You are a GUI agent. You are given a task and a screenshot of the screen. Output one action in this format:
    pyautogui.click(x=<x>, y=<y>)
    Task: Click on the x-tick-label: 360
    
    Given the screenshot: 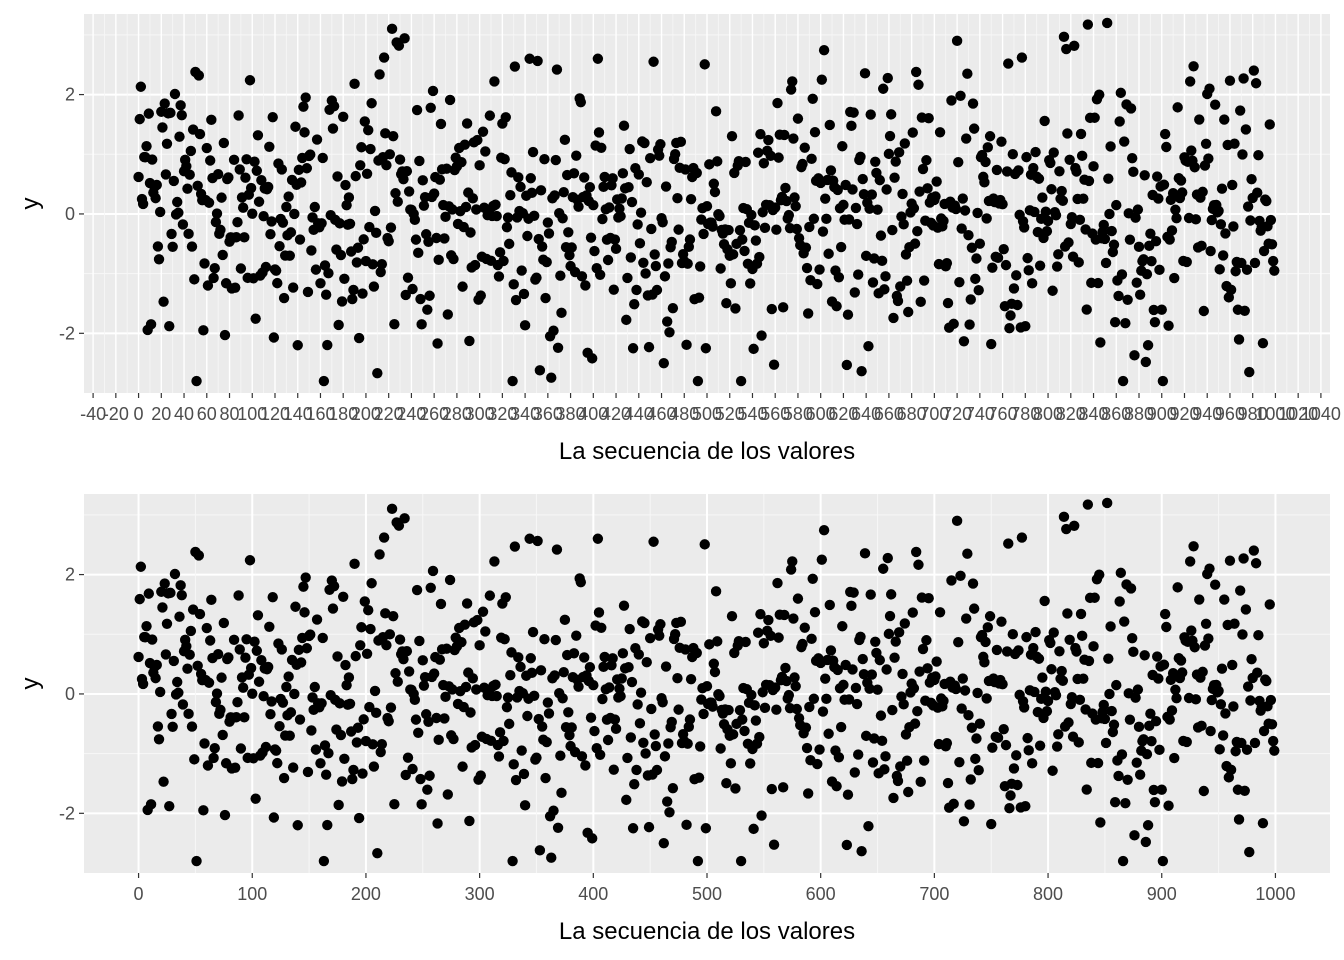 What is the action you would take?
    pyautogui.click(x=548, y=414)
    